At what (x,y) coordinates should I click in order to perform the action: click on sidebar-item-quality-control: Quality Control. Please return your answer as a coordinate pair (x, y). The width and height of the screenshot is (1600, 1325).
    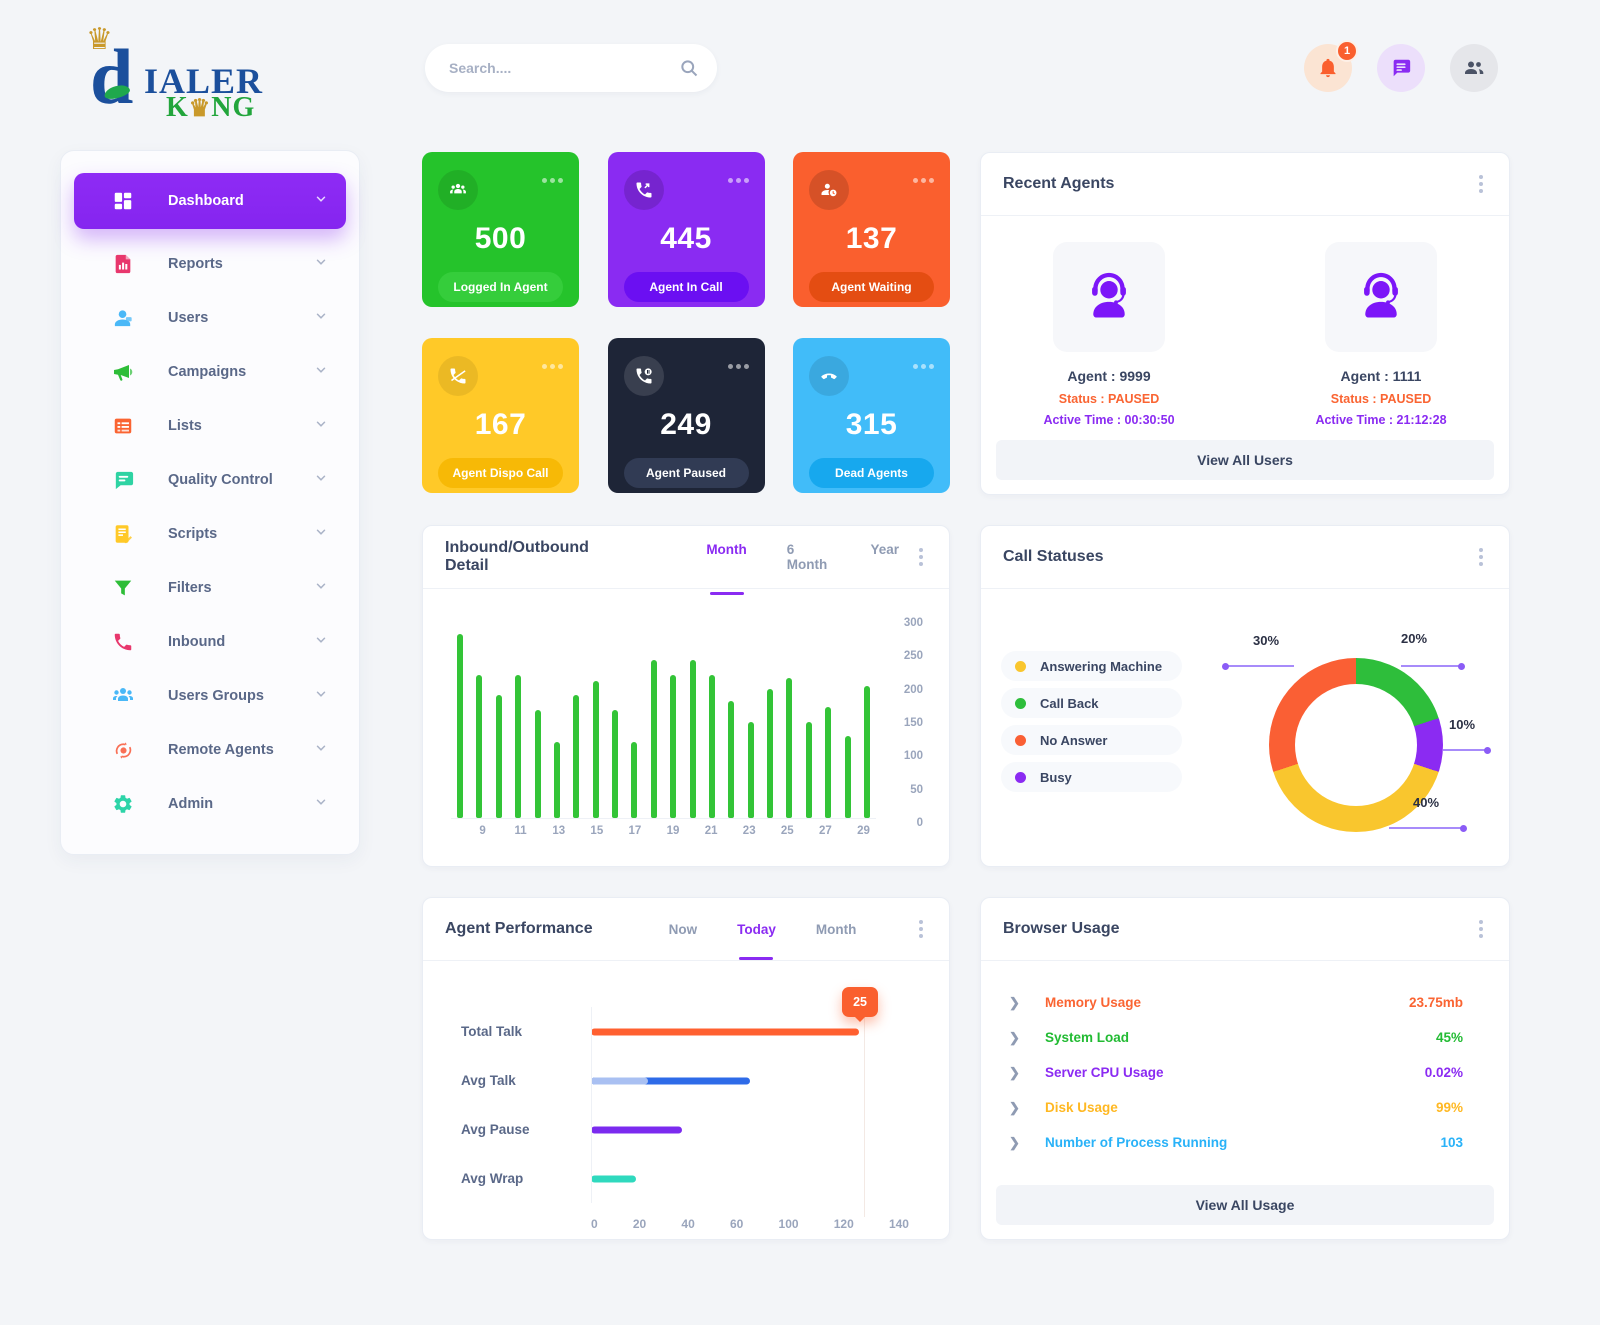
    Looking at the image, I should click on (210, 480).